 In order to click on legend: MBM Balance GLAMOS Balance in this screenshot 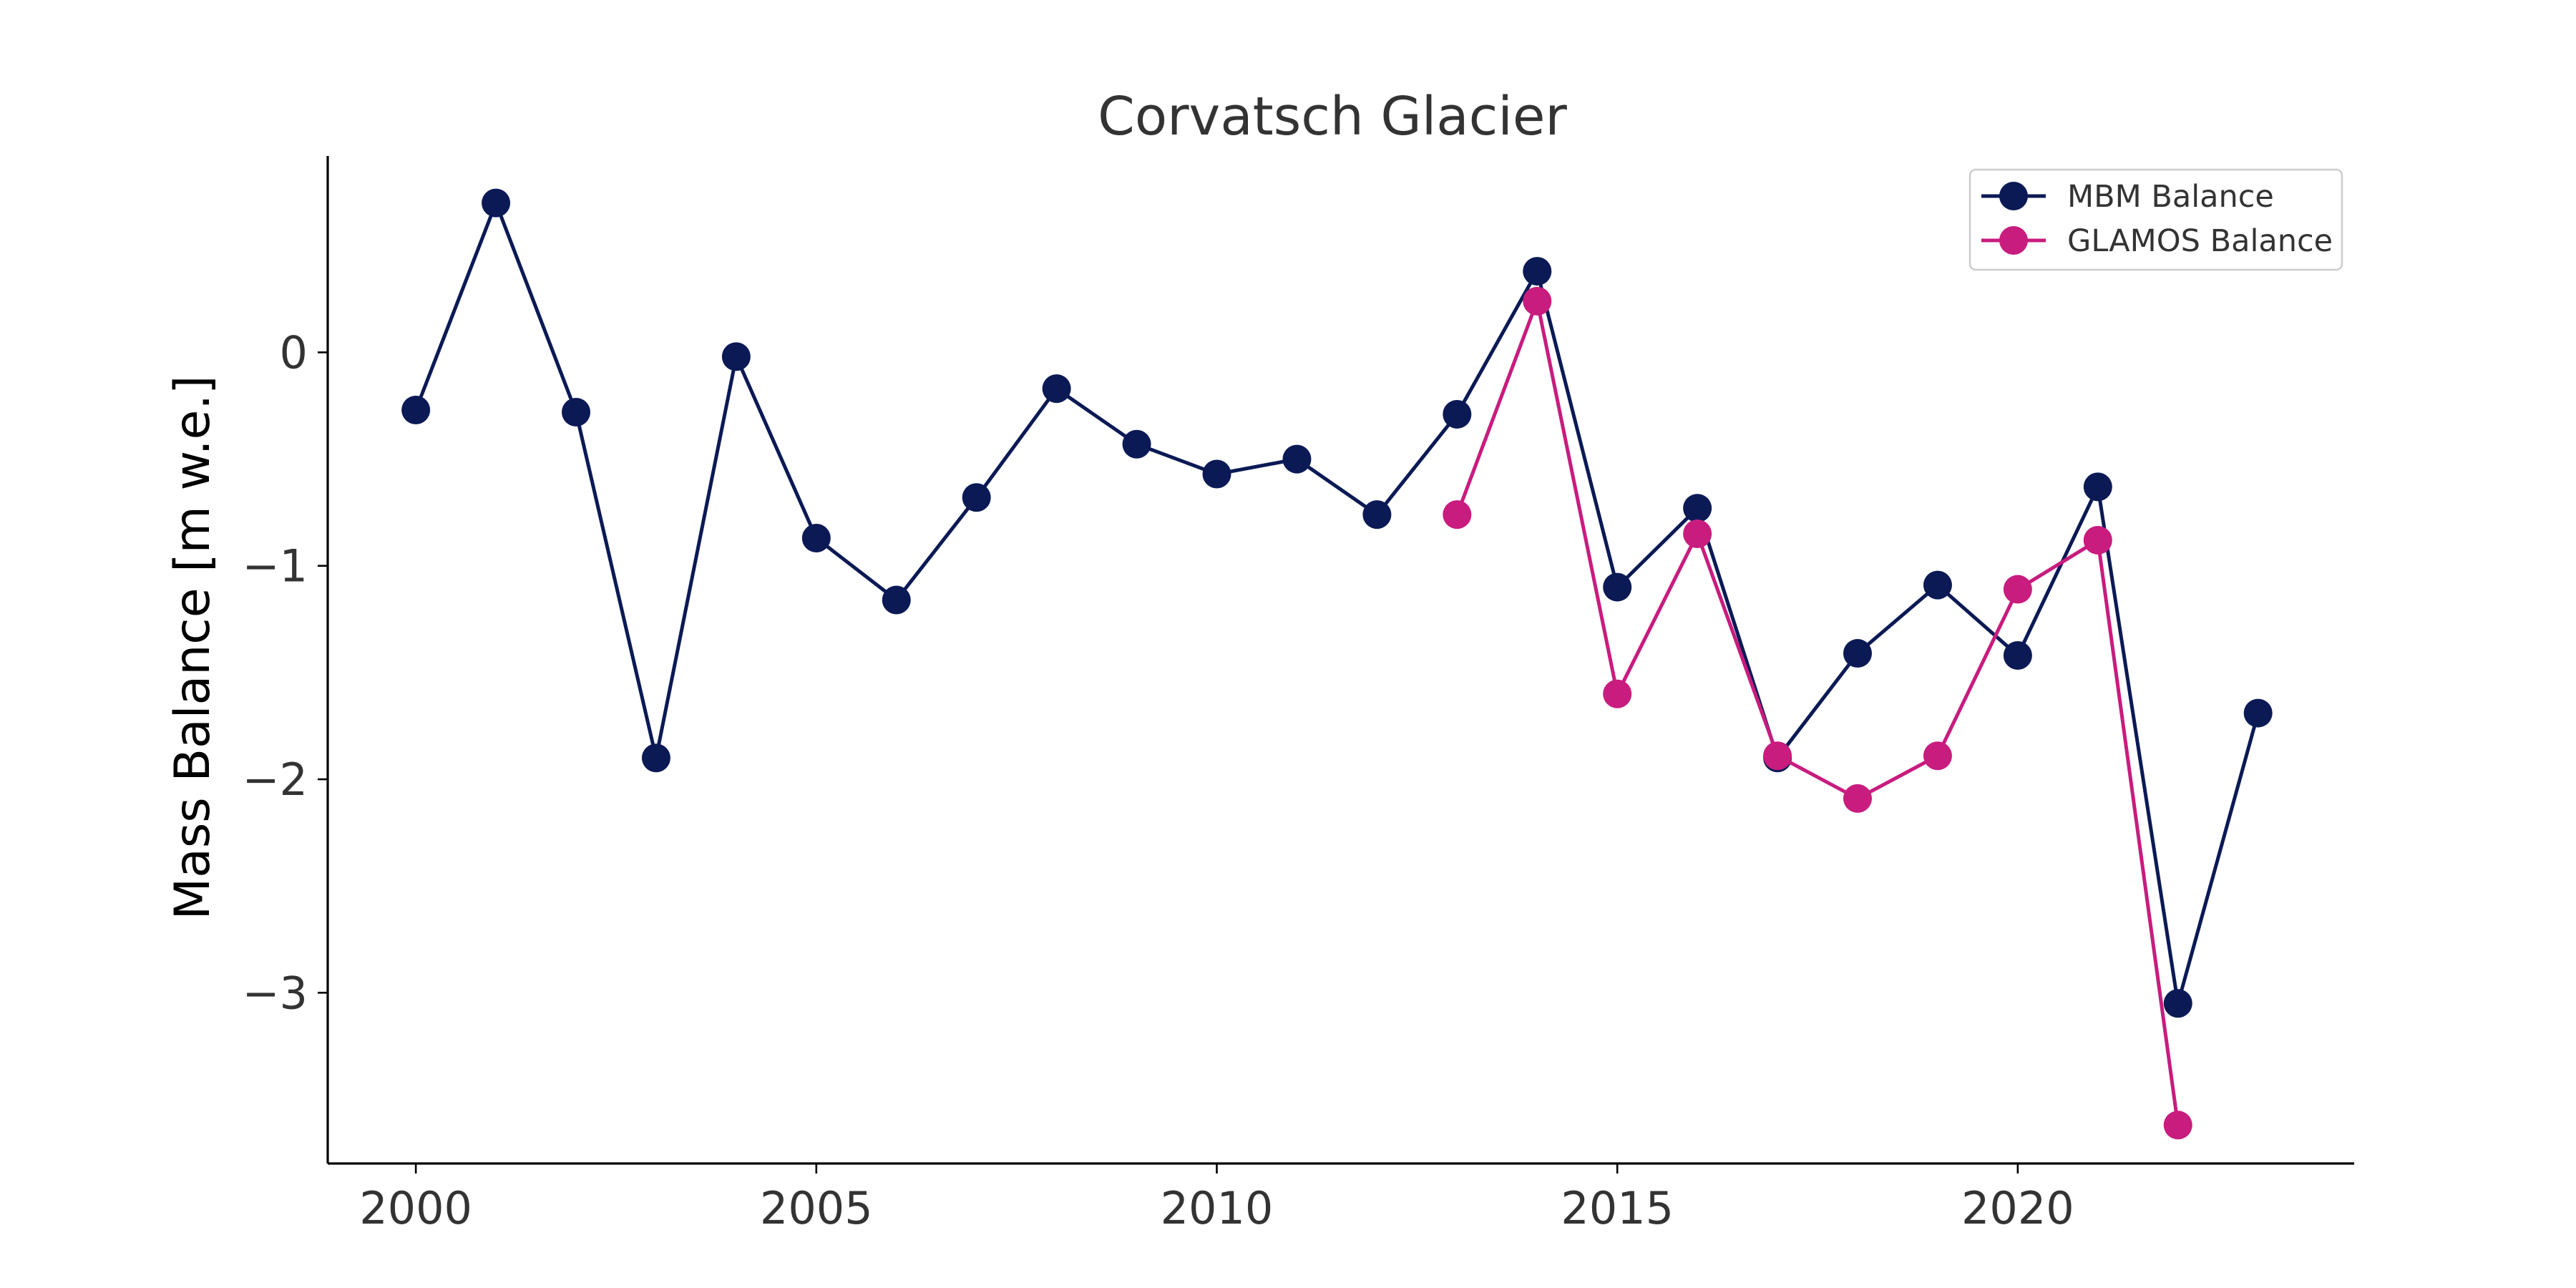, I will do `click(2155, 219)`.